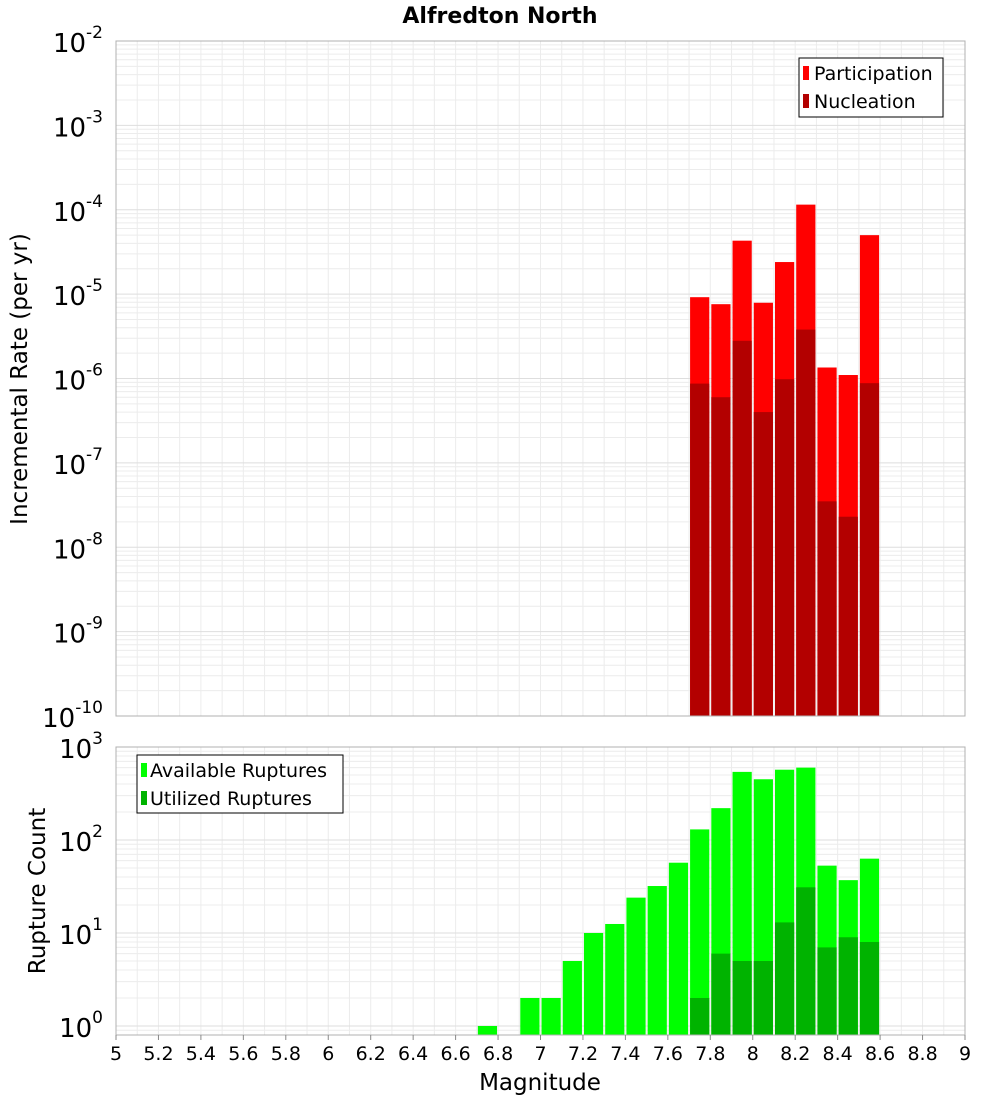 The height and width of the screenshot is (1100, 1000). I want to click on top-y-tick-label: 10⁻⁶, so click(78, 379).